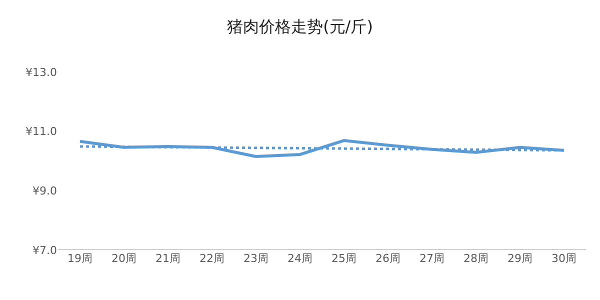 The image size is (600, 300). Describe the element at coordinates (44, 191) in the screenshot. I see `y-tick-label: ¥9.0` at that location.